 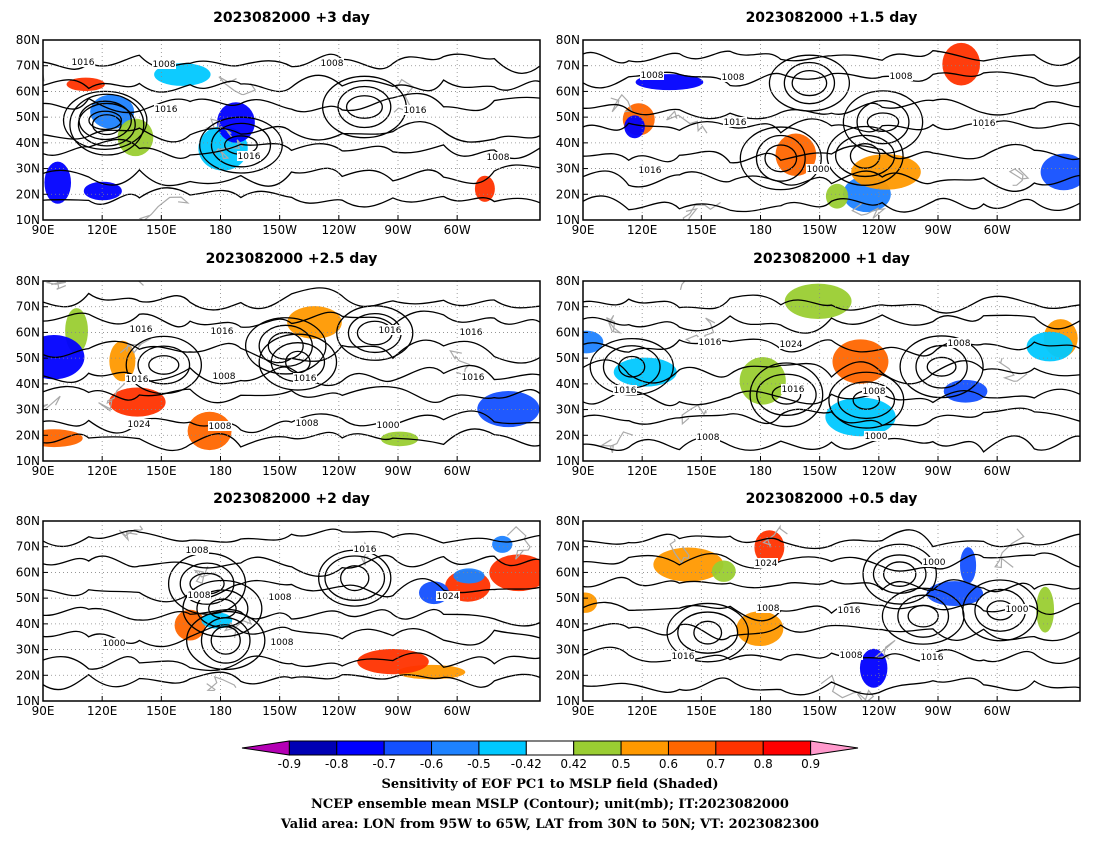 I want to click on colorbar-tick-label: 0.7, so click(x=715, y=763).